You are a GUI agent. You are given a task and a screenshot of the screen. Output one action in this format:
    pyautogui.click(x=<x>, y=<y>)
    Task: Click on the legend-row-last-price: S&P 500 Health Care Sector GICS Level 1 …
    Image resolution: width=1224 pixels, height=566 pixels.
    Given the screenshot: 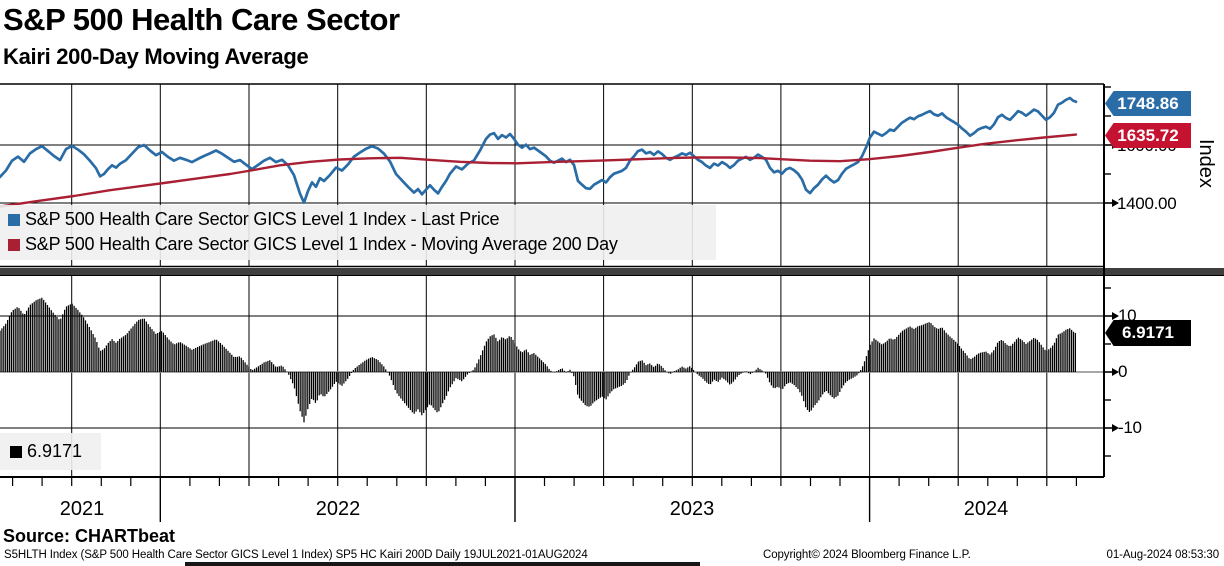 What is the action you would take?
    pyautogui.click(x=362, y=219)
    